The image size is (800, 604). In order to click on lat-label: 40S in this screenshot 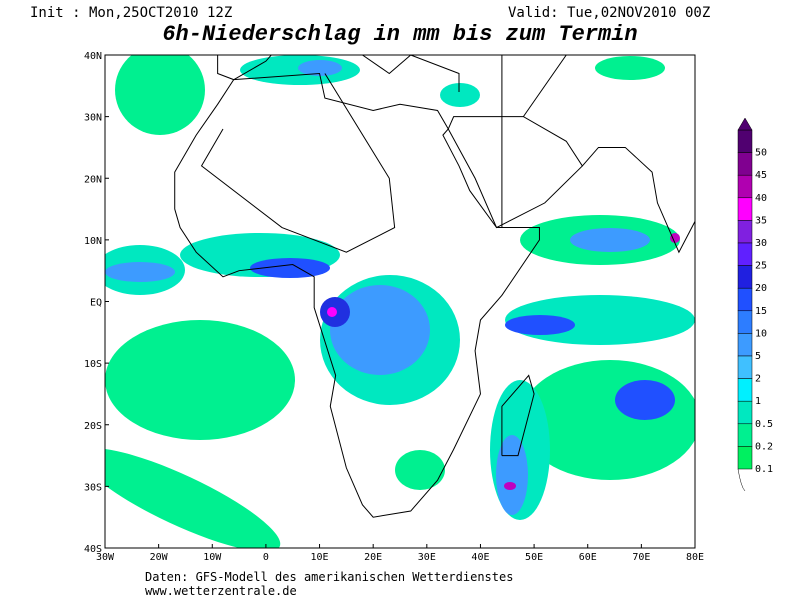, I will do `click(93, 549)`.